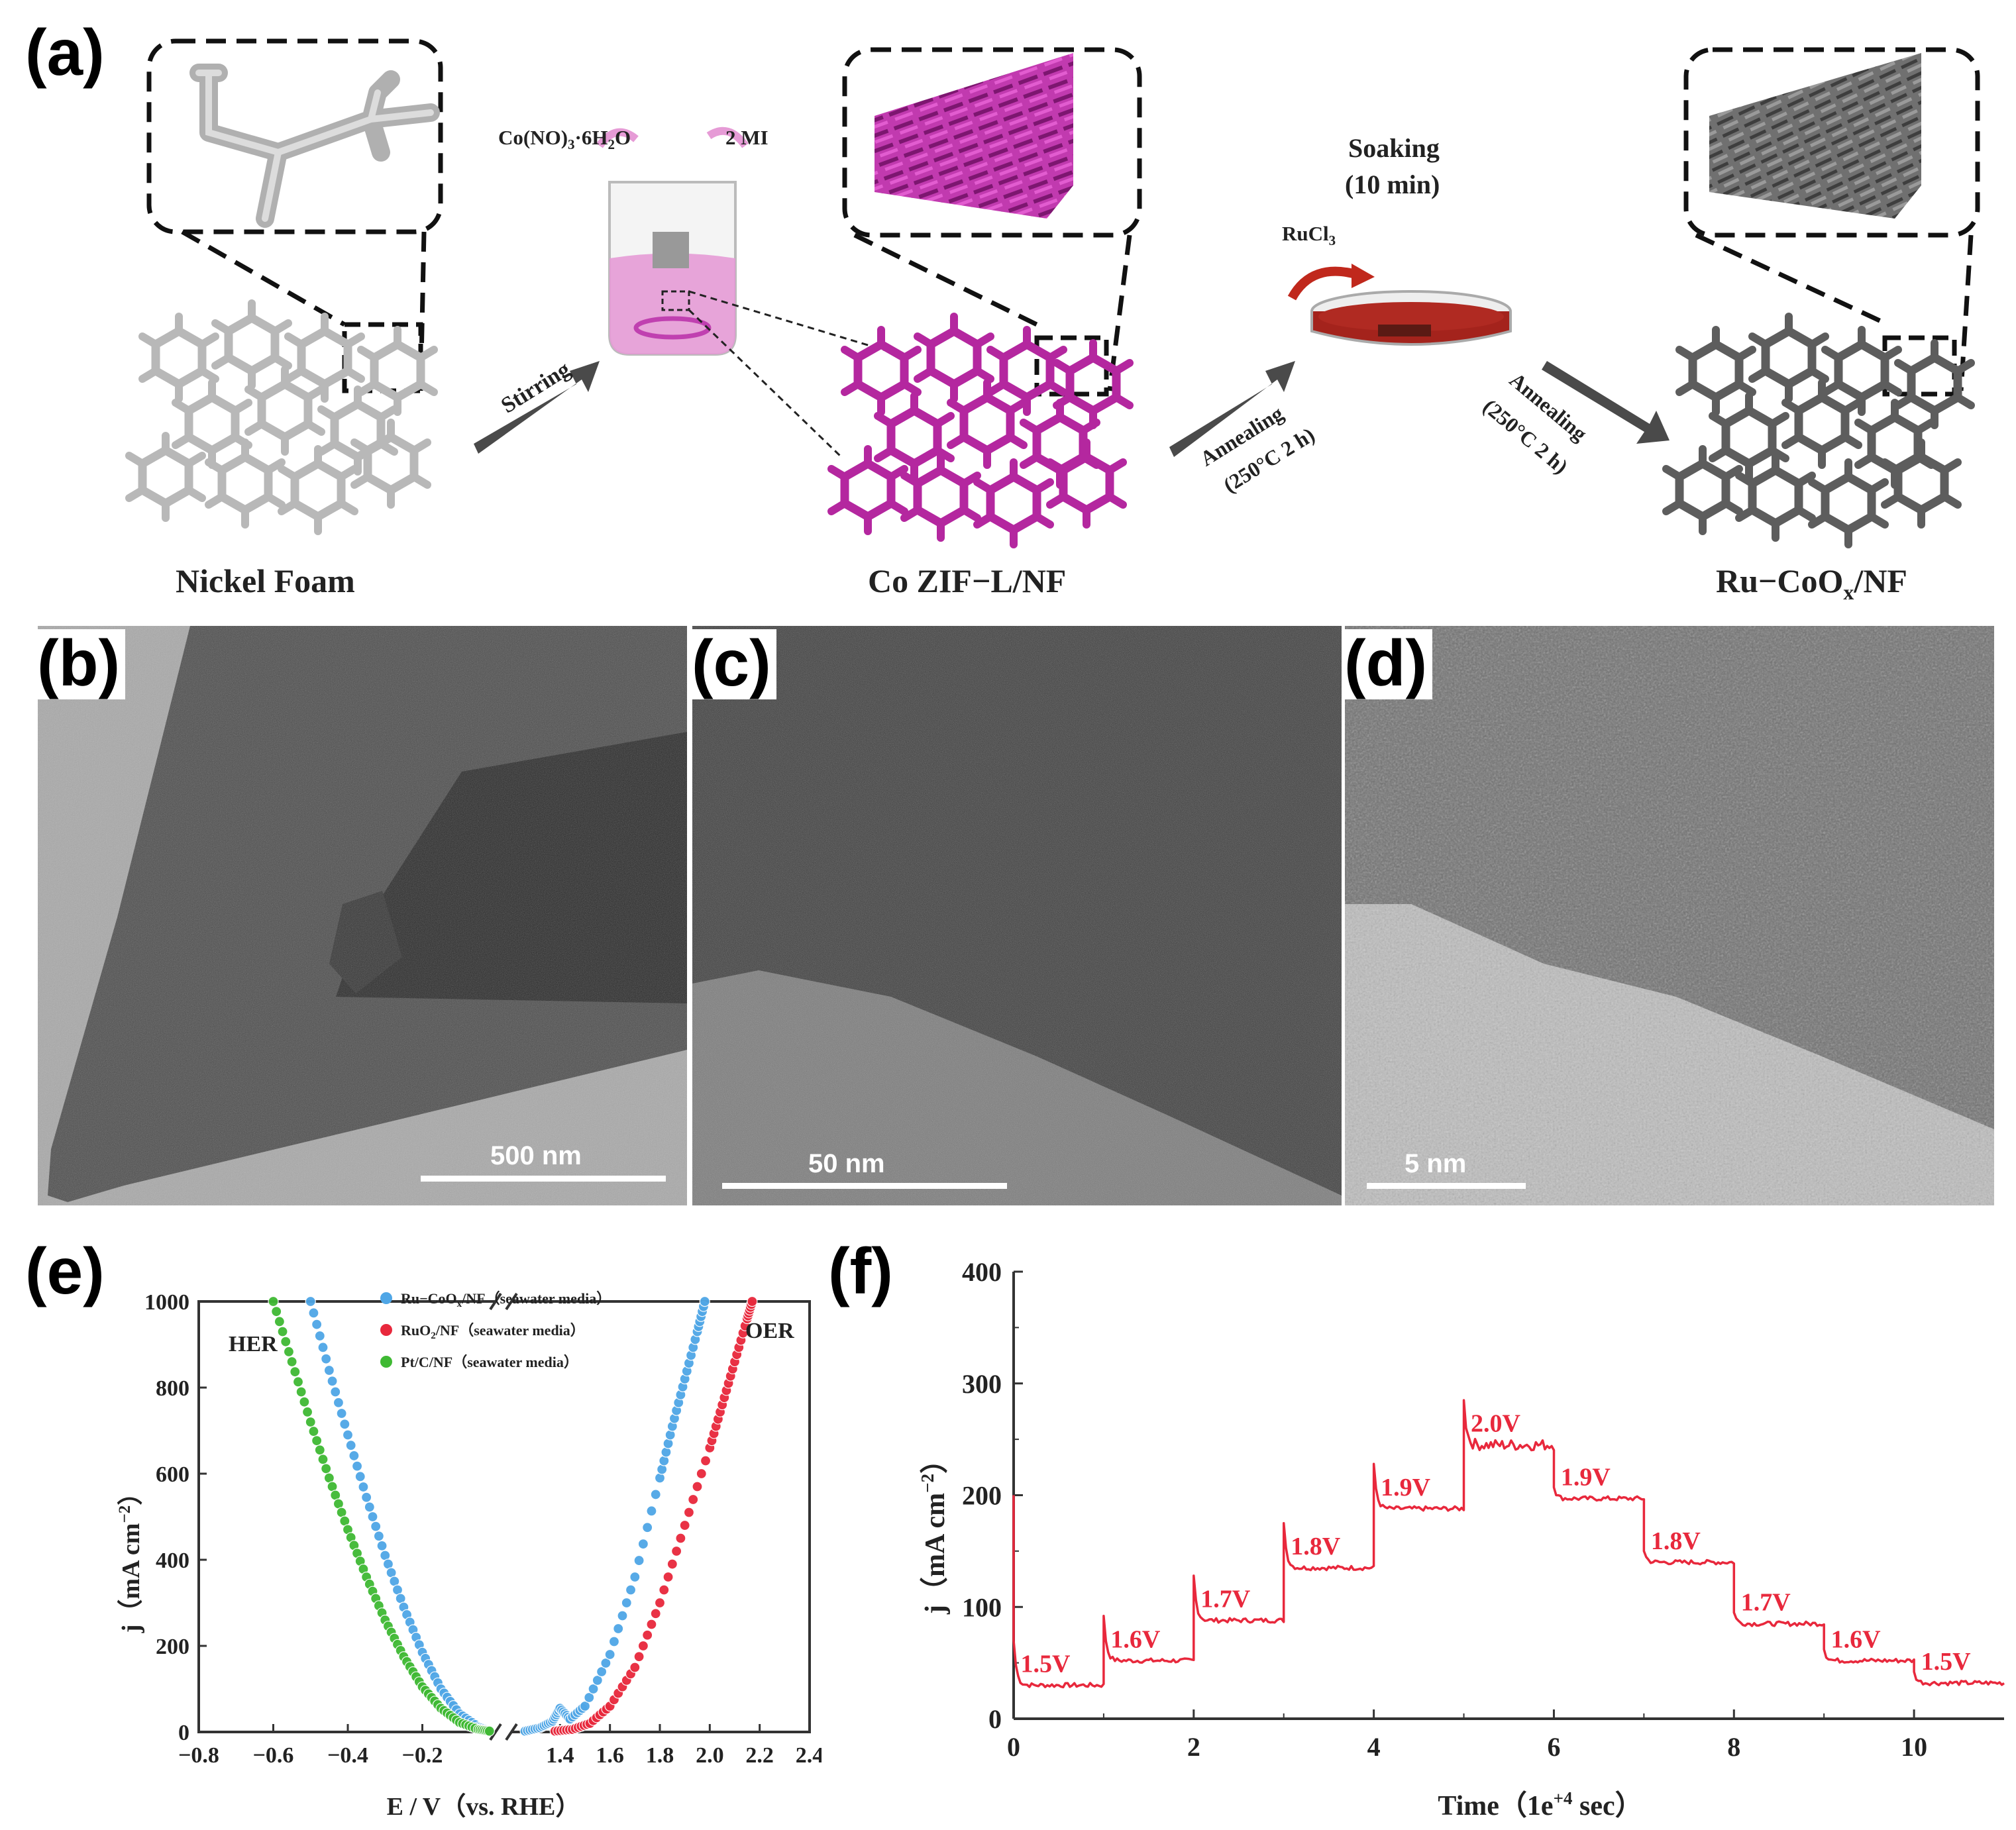 The height and width of the screenshot is (1830, 2016). I want to click on legend-marker-ruo2, so click(386, 1330).